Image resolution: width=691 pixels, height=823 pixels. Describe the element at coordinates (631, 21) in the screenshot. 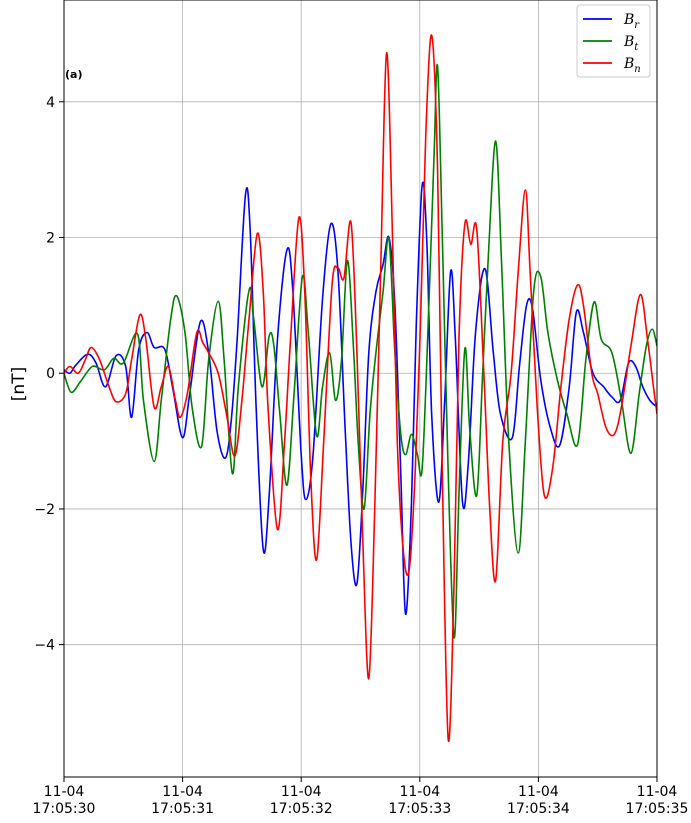

I see `legend-label-br: Br` at that location.